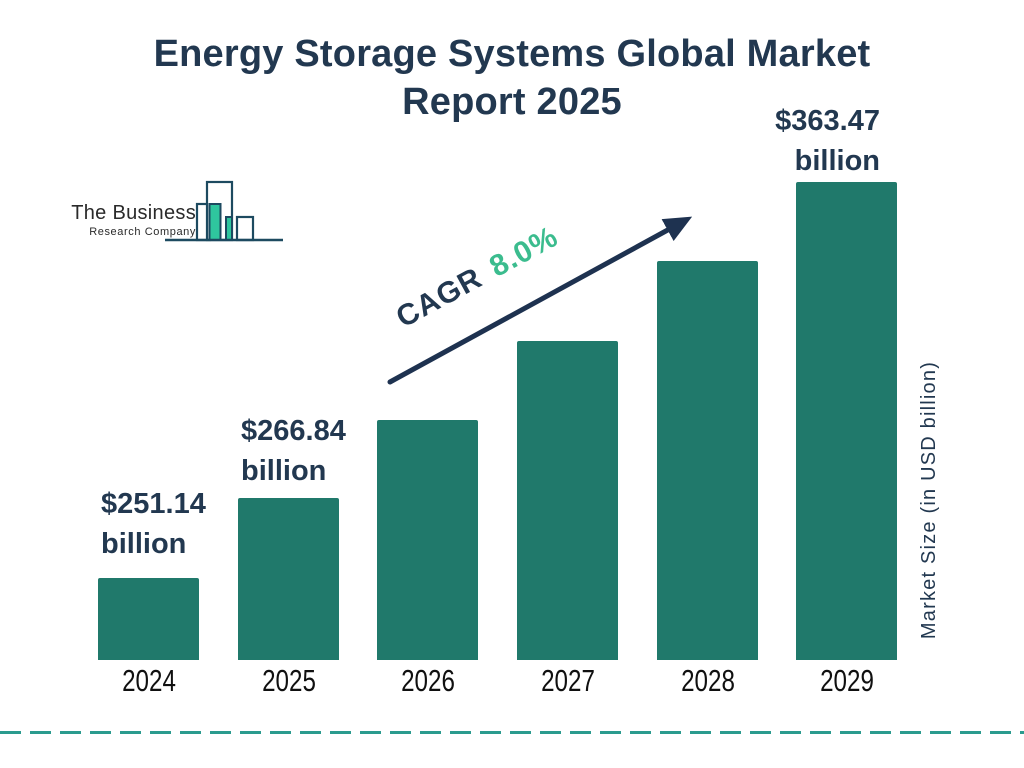 This screenshot has height=768, width=1024. What do you see at coordinates (512, 732) in the screenshot?
I see `bottom-dashed-divider` at bounding box center [512, 732].